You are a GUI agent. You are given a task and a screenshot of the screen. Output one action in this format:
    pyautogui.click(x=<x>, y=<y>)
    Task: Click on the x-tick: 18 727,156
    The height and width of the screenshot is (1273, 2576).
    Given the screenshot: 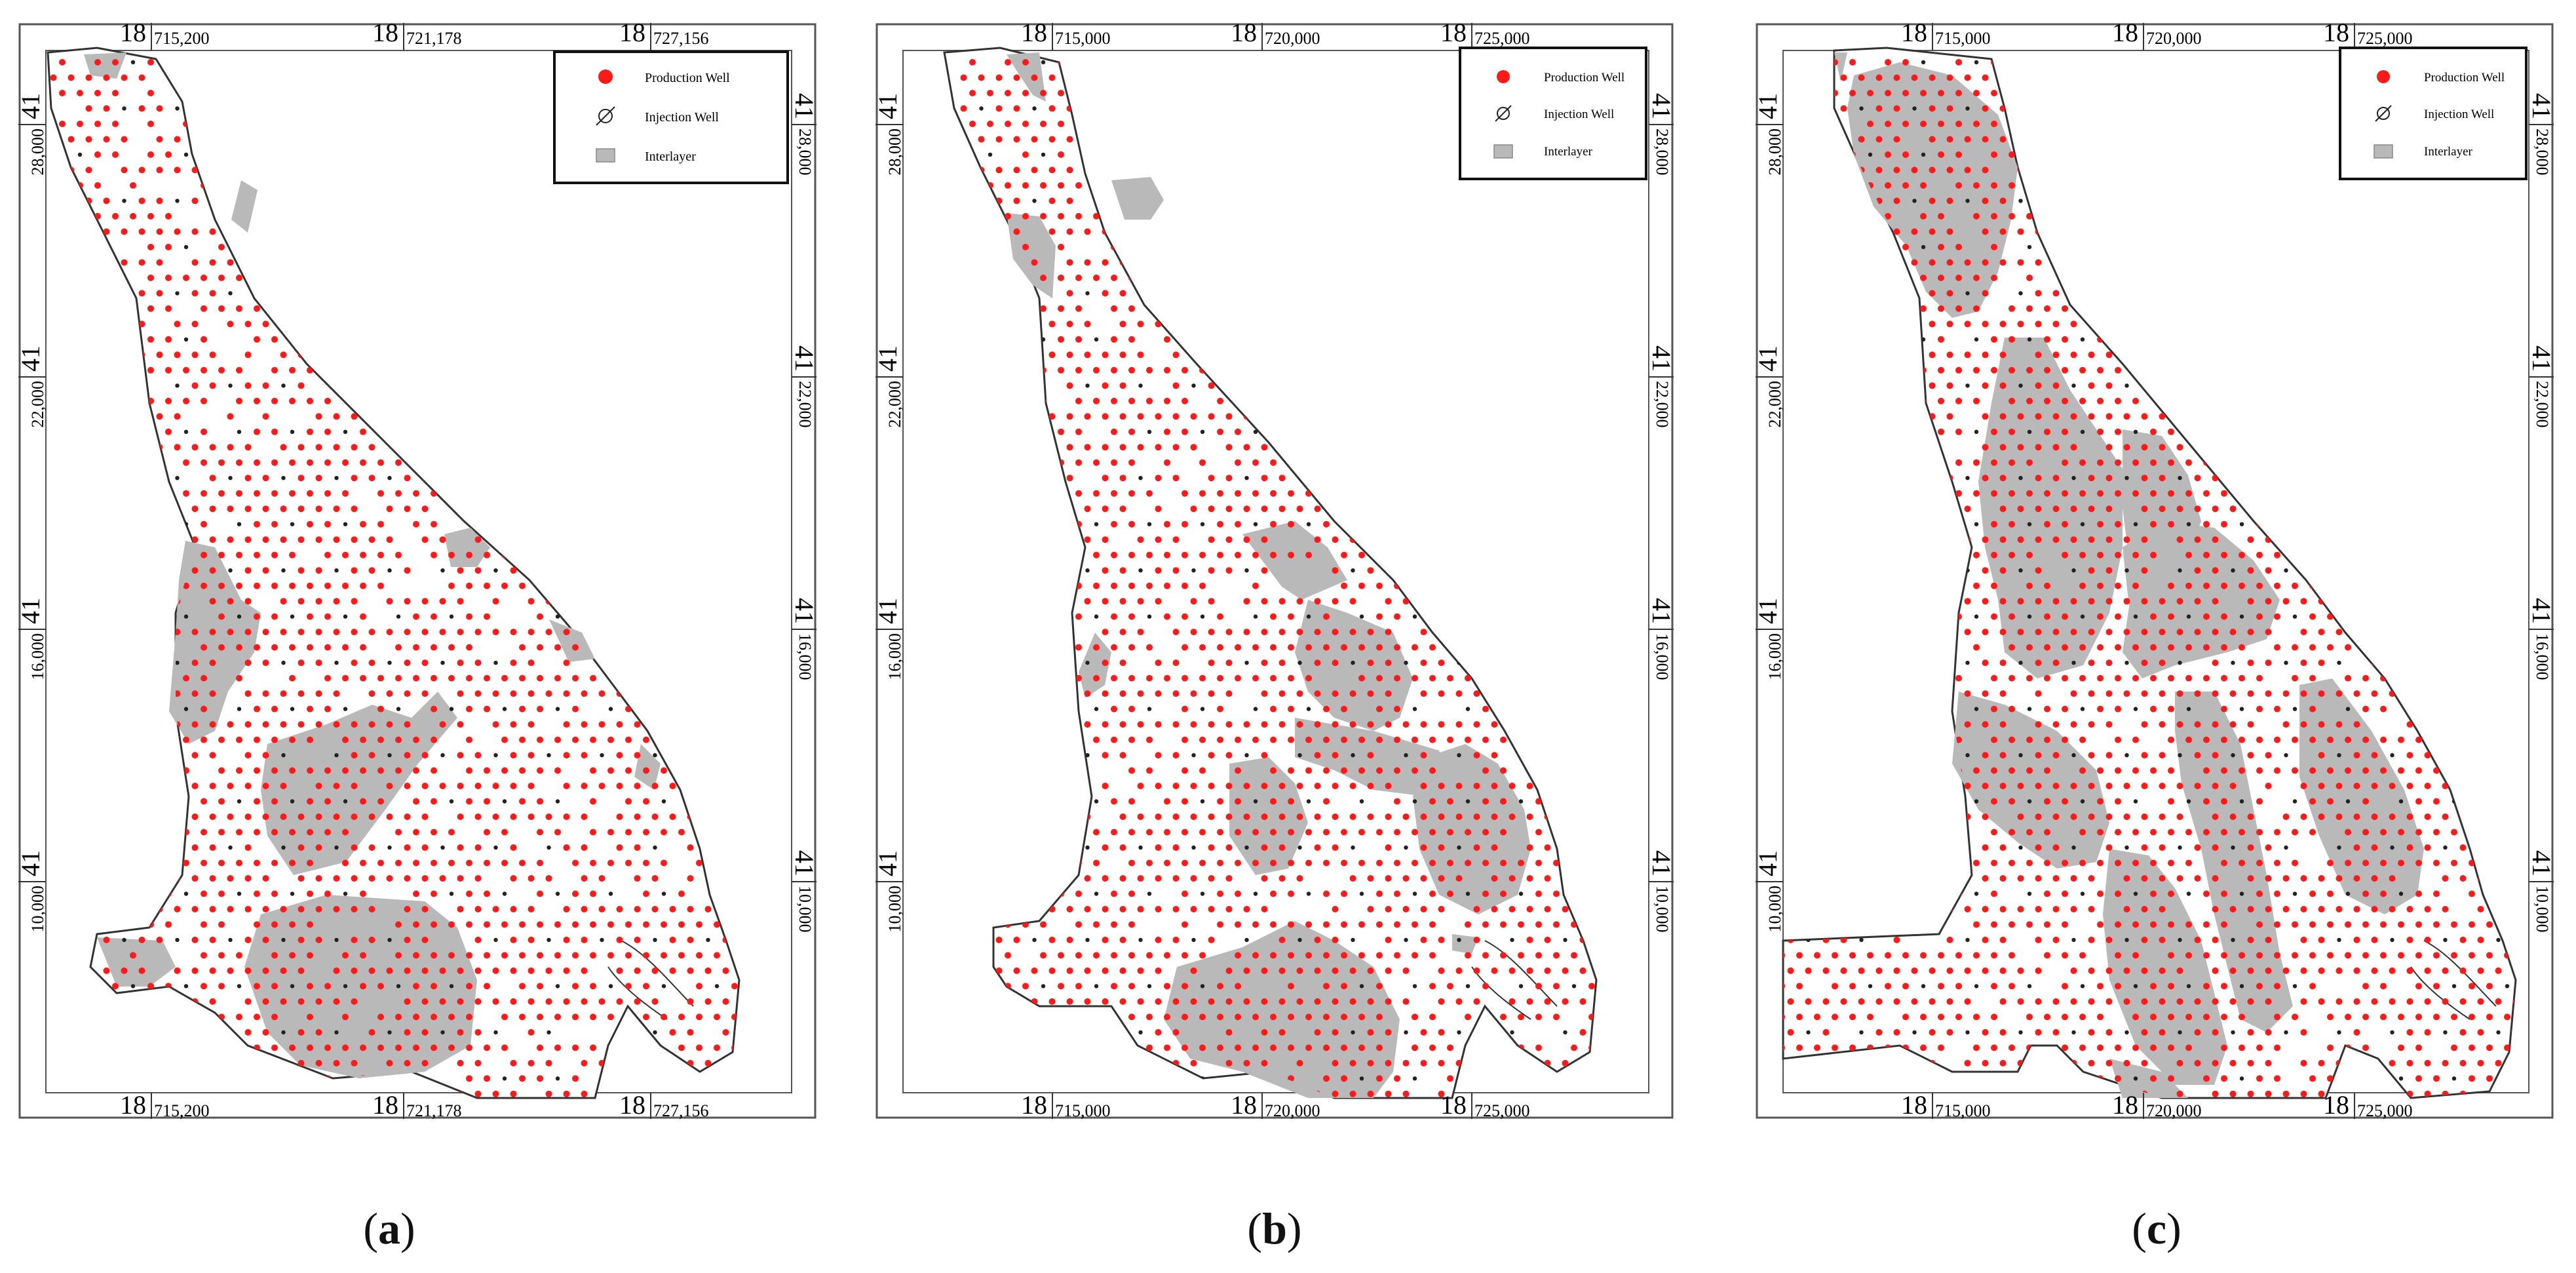 What is the action you would take?
    pyautogui.click(x=664, y=34)
    